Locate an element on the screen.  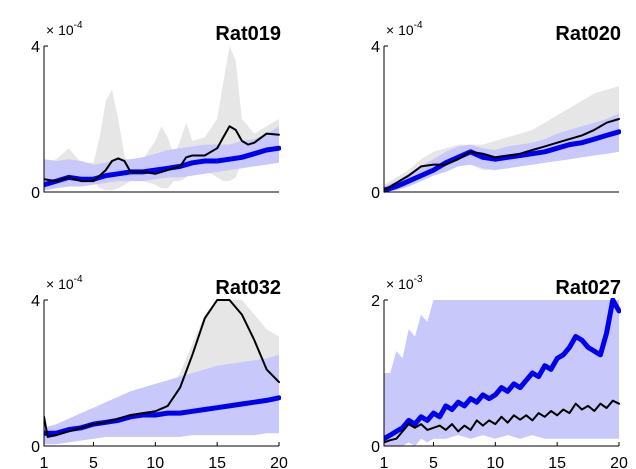
panel-title: Rat020 is located at coordinates (588, 34).